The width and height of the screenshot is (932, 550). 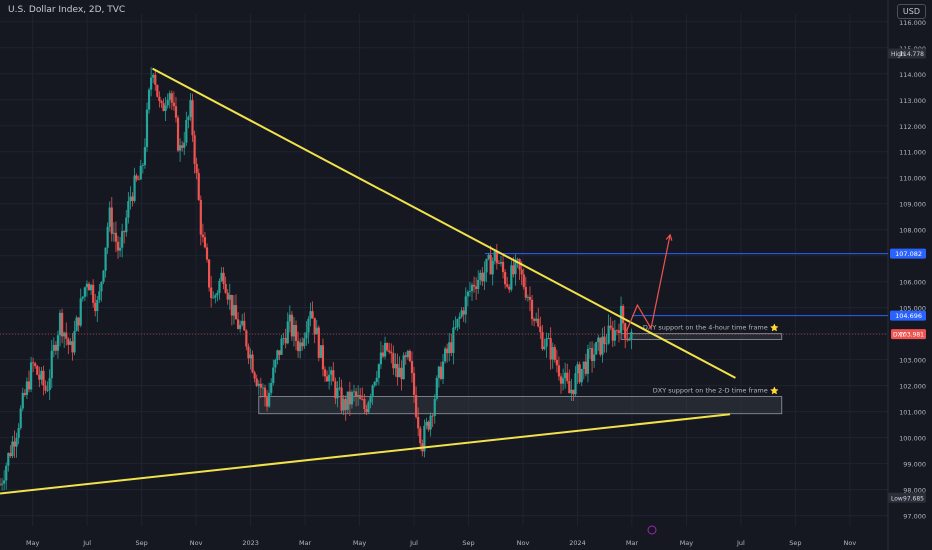 What do you see at coordinates (912, 309) in the screenshot?
I see `y-tick-label: 105.000` at bounding box center [912, 309].